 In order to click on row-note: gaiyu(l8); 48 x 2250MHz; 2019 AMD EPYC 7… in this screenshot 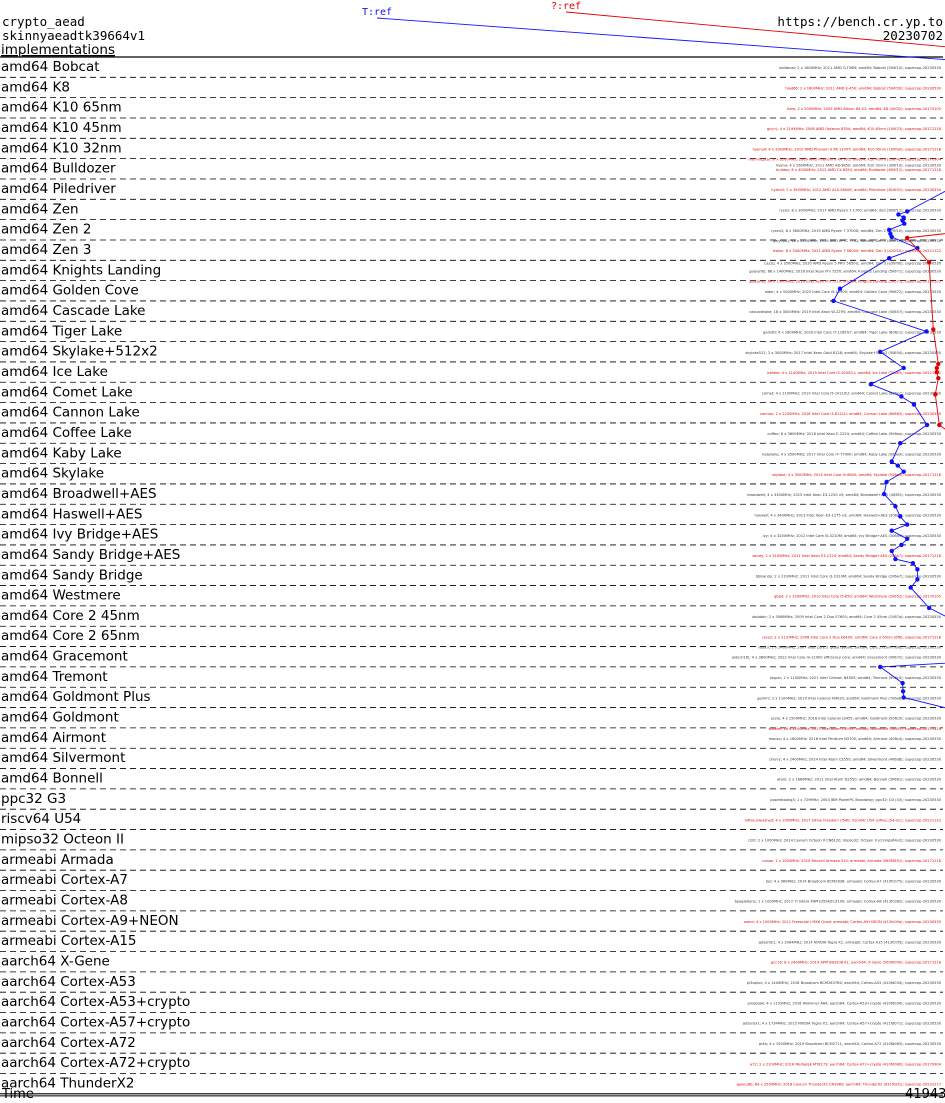, I will do `click(857, 241)`.